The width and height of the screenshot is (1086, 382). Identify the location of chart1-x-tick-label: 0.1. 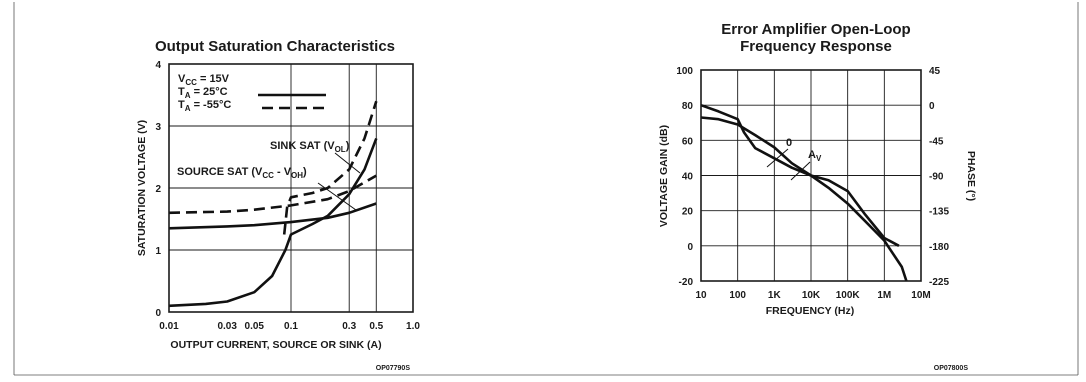
(291, 326).